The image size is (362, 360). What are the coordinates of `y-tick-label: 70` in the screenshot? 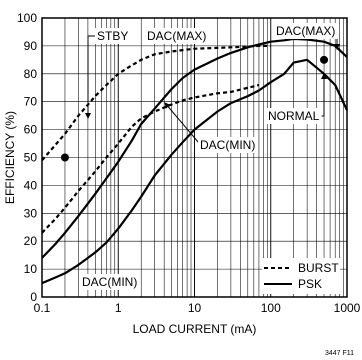 It's located at (31, 102).